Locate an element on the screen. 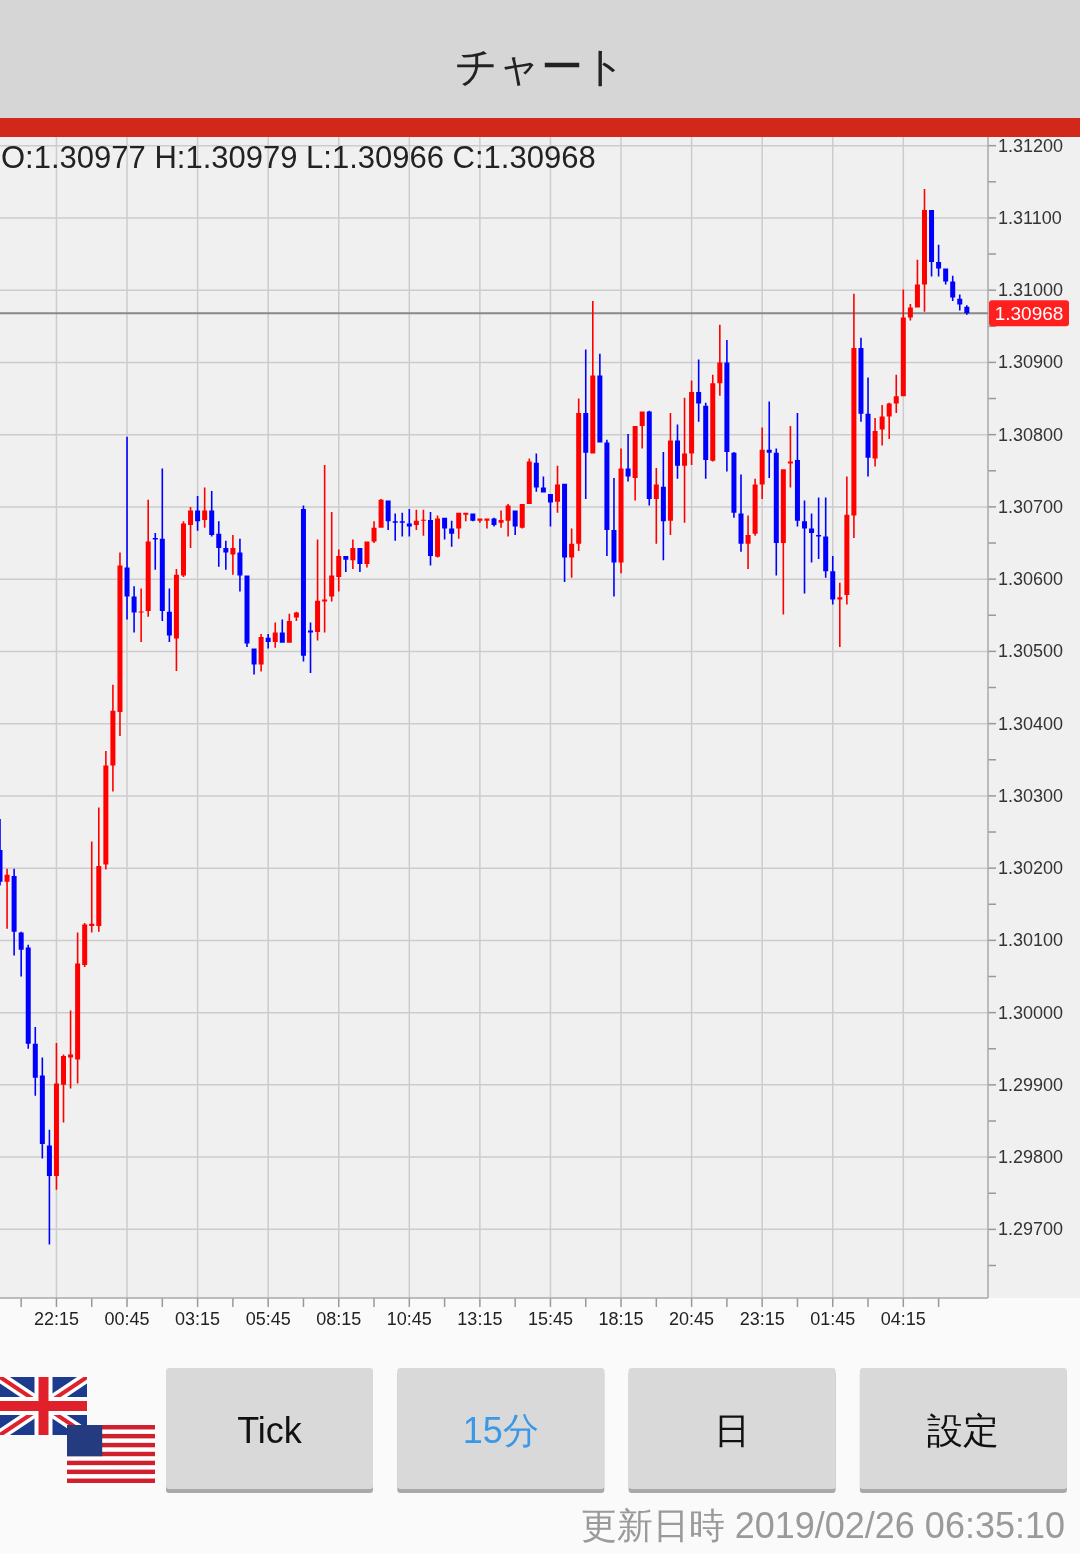 This screenshot has width=1080, height=1554. y-tick-label: 1.31100 is located at coordinates (1030, 217).